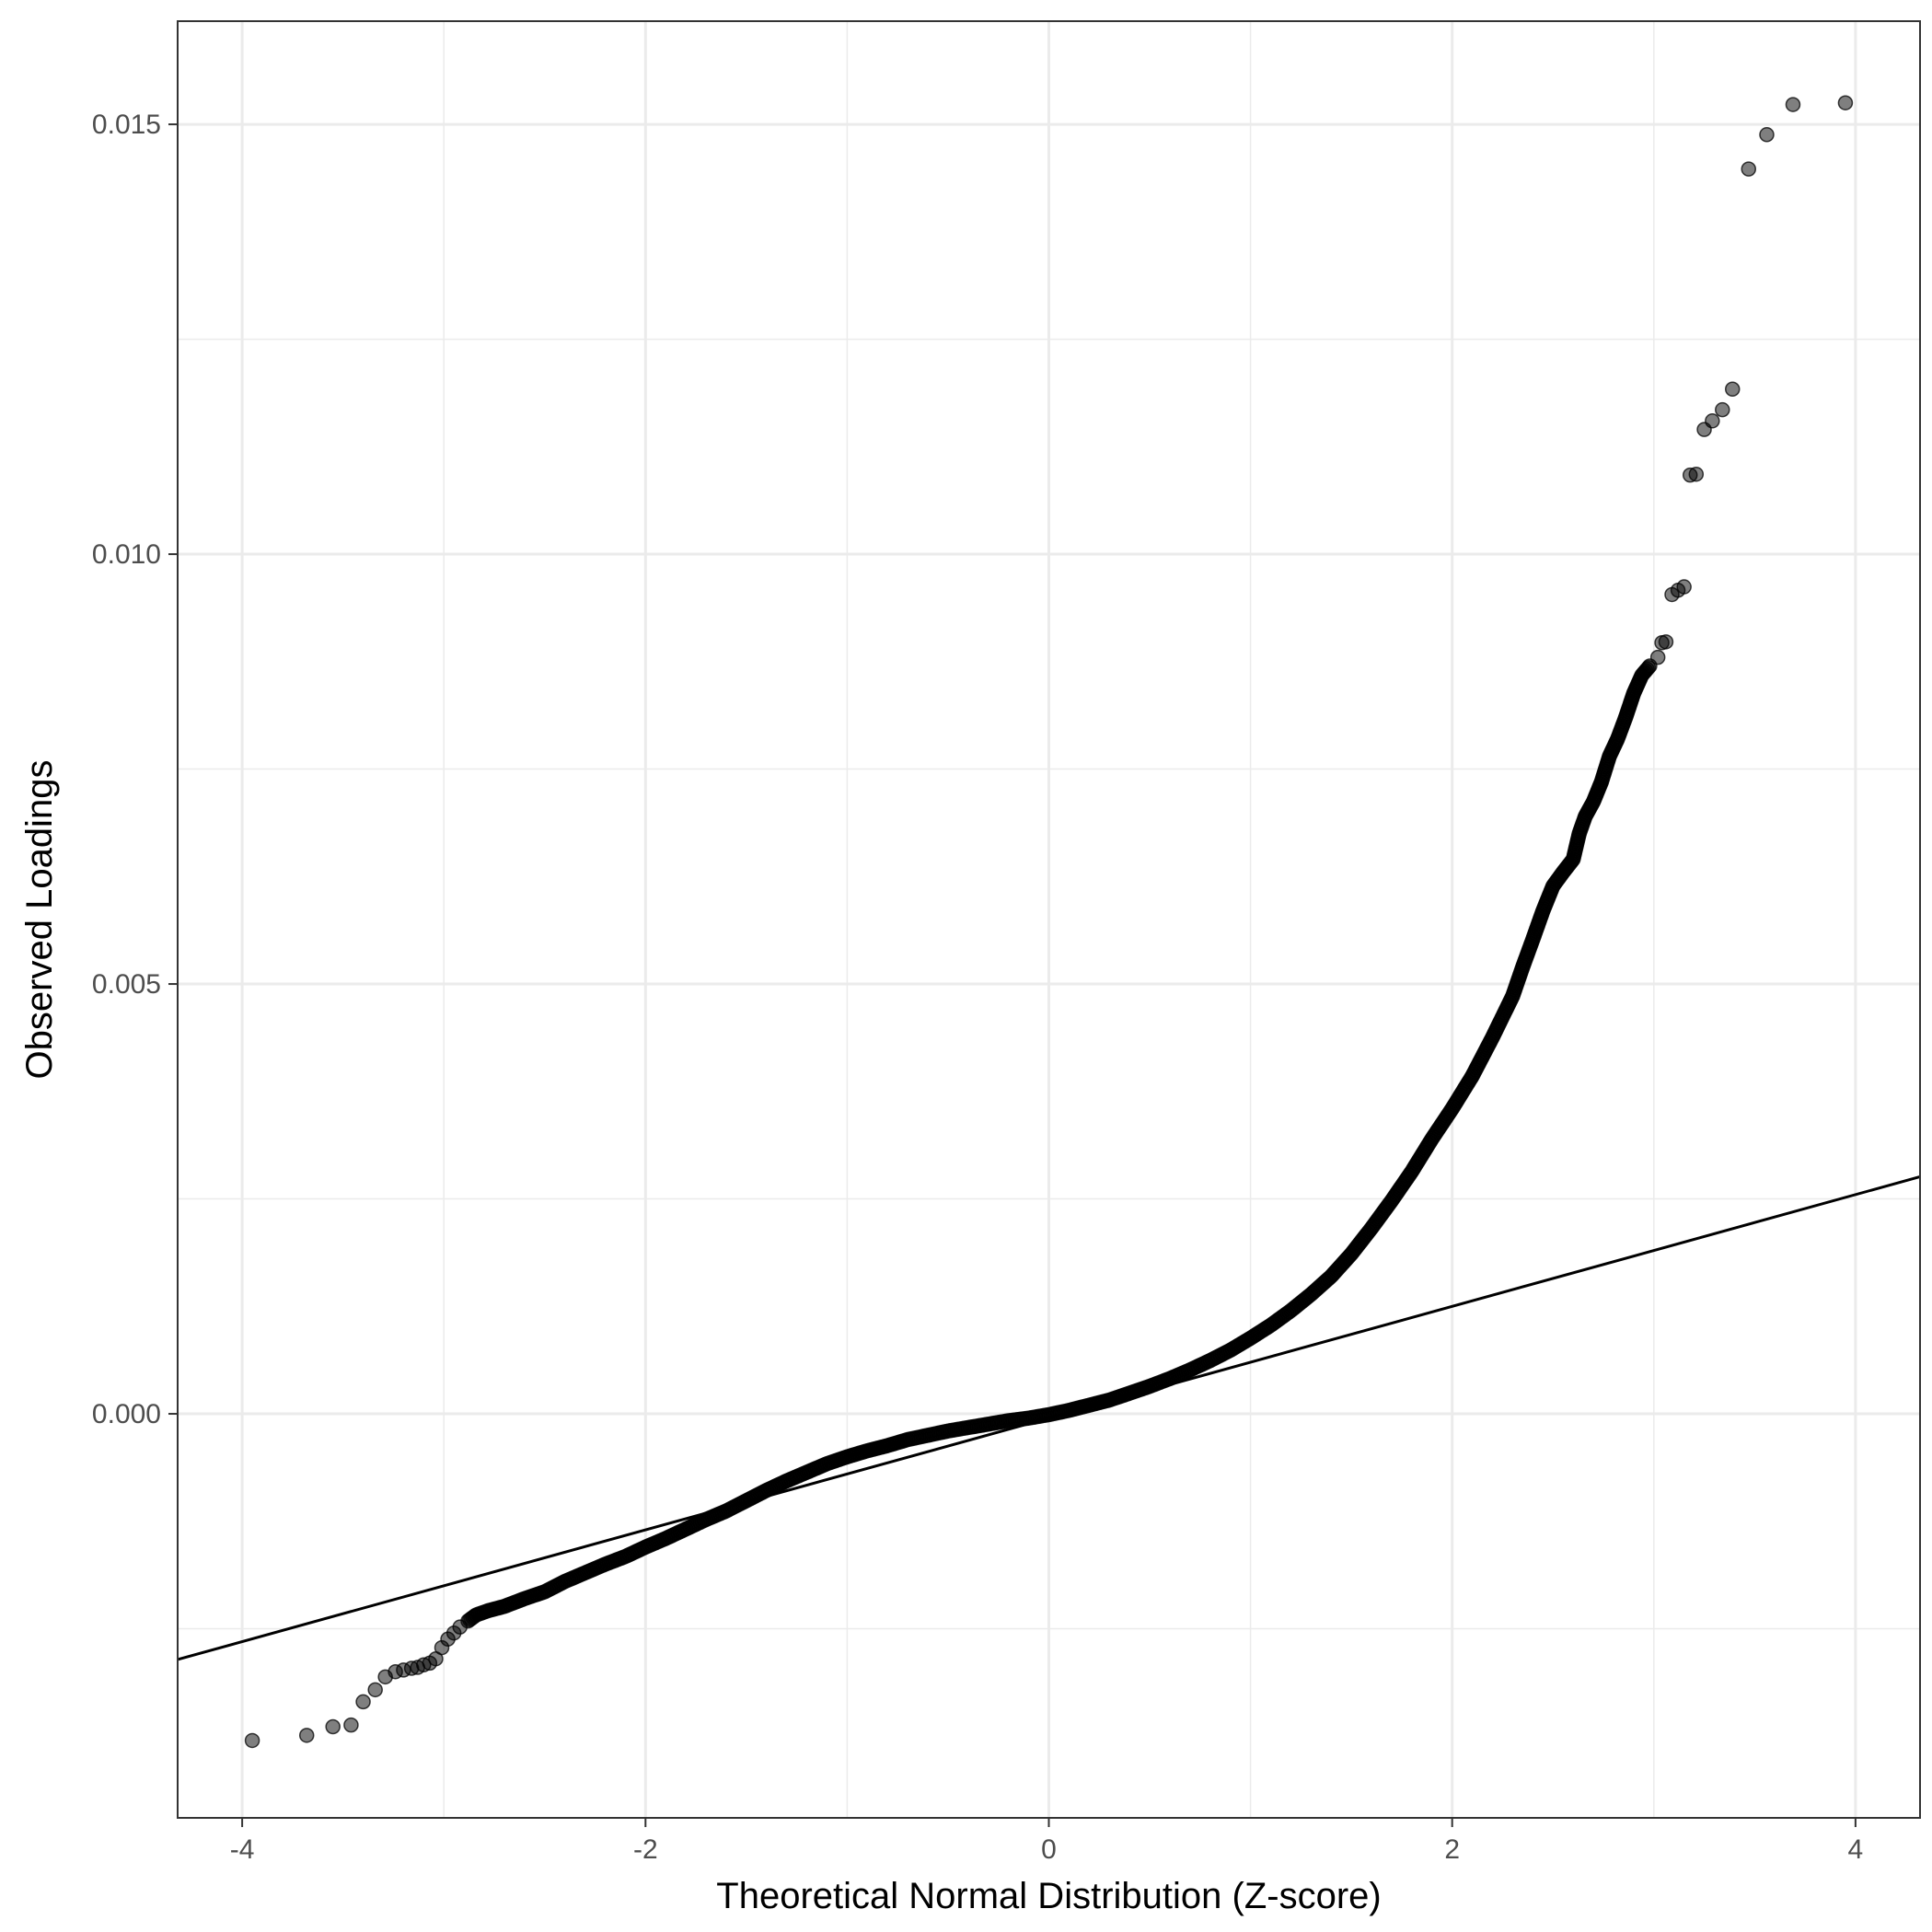  What do you see at coordinates (1856, 1850) in the screenshot?
I see `x-tick-label: 4` at bounding box center [1856, 1850].